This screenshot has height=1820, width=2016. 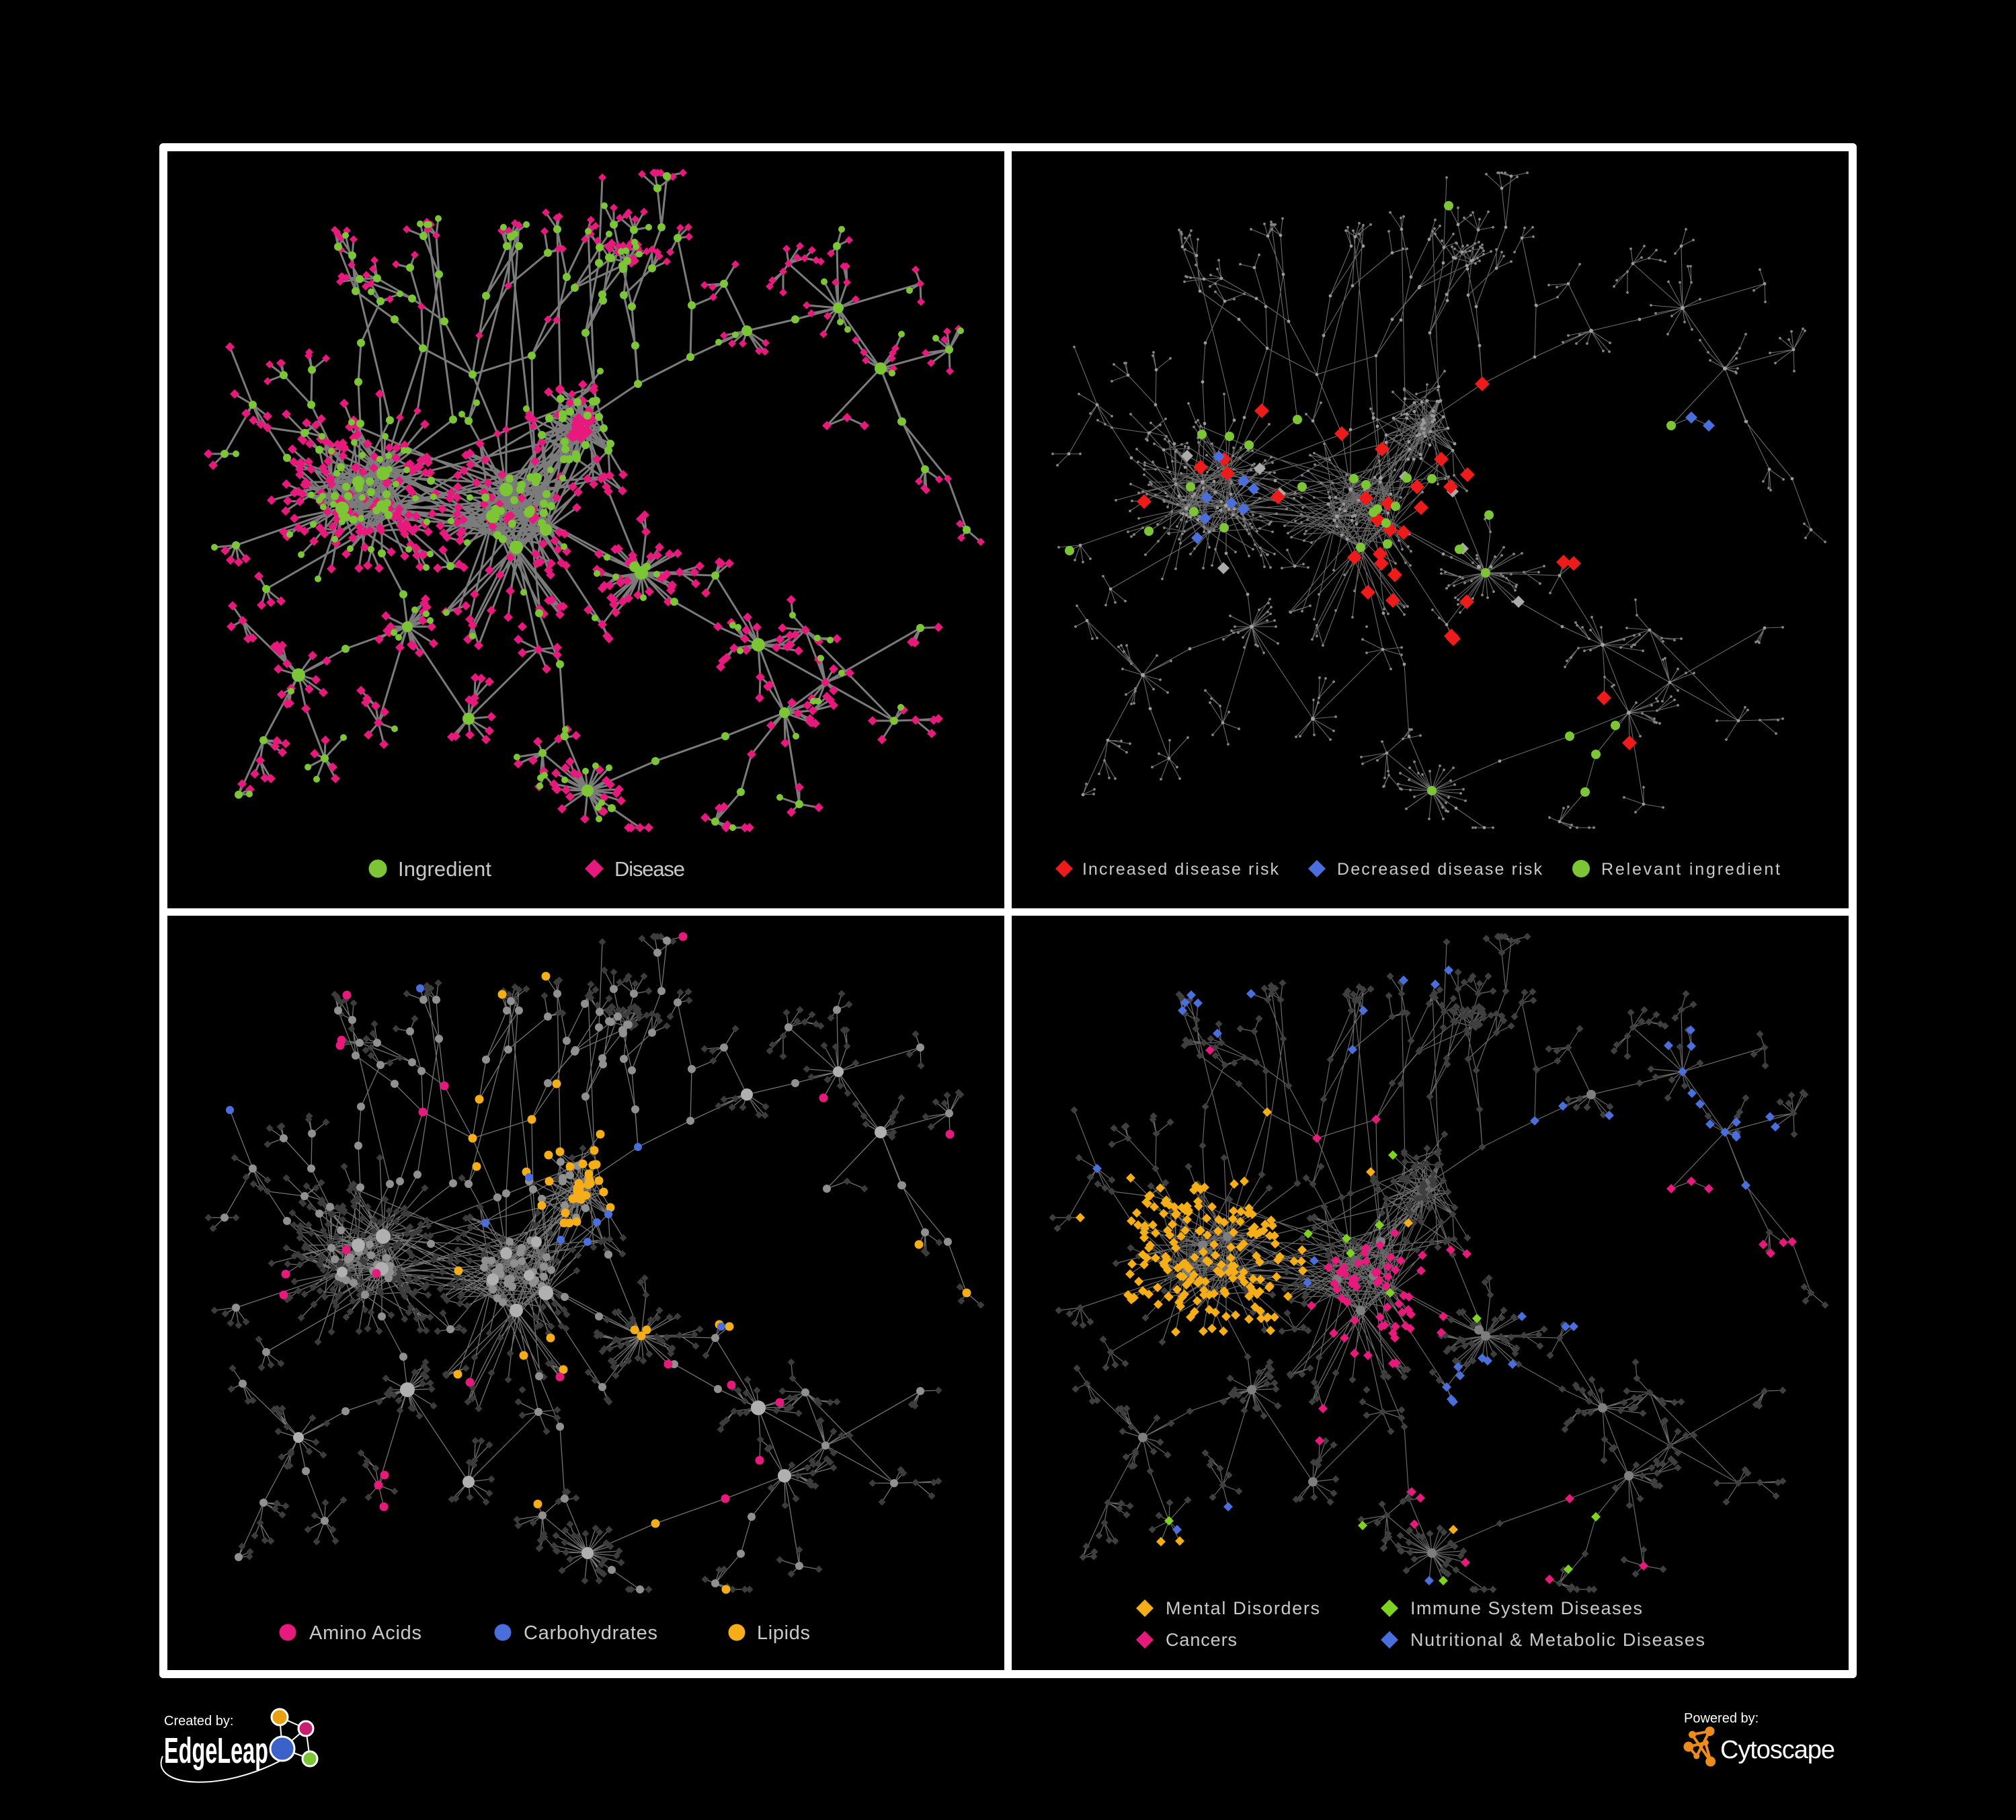 What do you see at coordinates (1201, 1640) in the screenshot?
I see `svg-text: Cancers` at bounding box center [1201, 1640].